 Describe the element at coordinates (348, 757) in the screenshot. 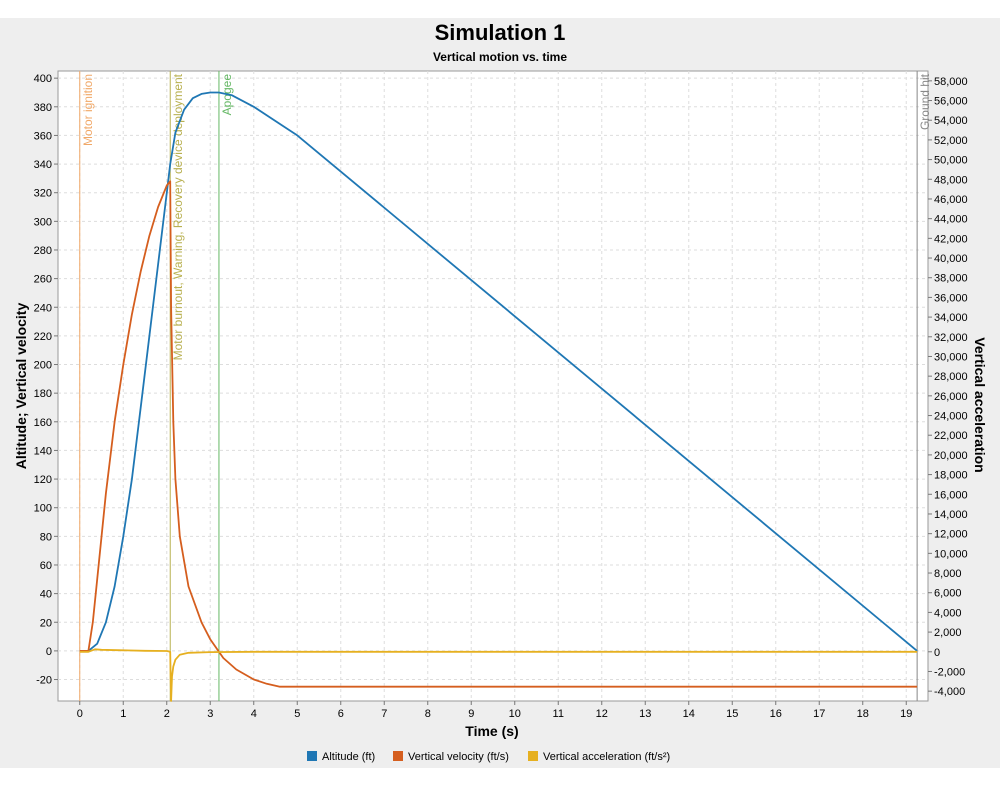

I see `legend-label: Altitude (ft)` at that location.